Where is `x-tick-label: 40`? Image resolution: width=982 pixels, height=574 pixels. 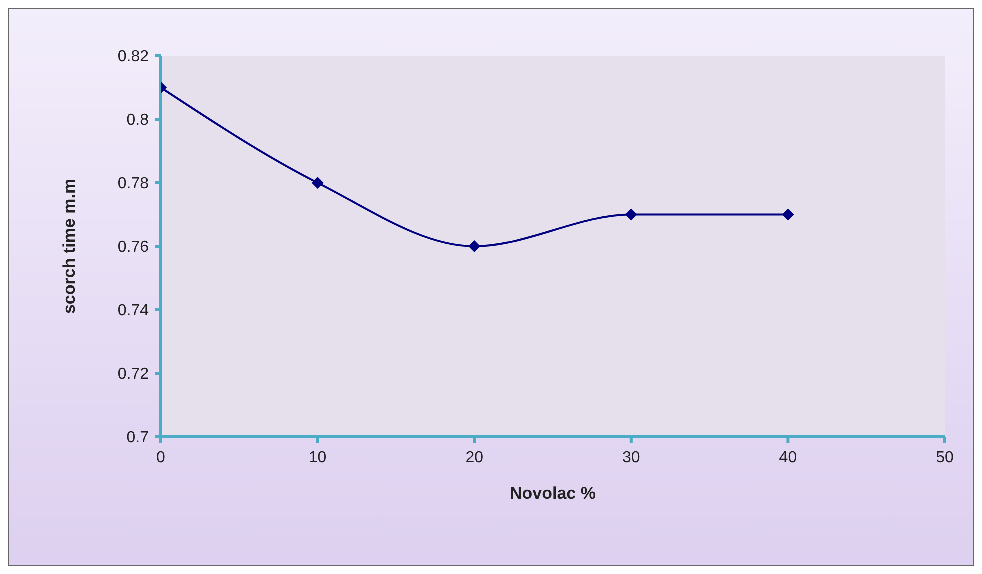
x-tick-label: 40 is located at coordinates (788, 457).